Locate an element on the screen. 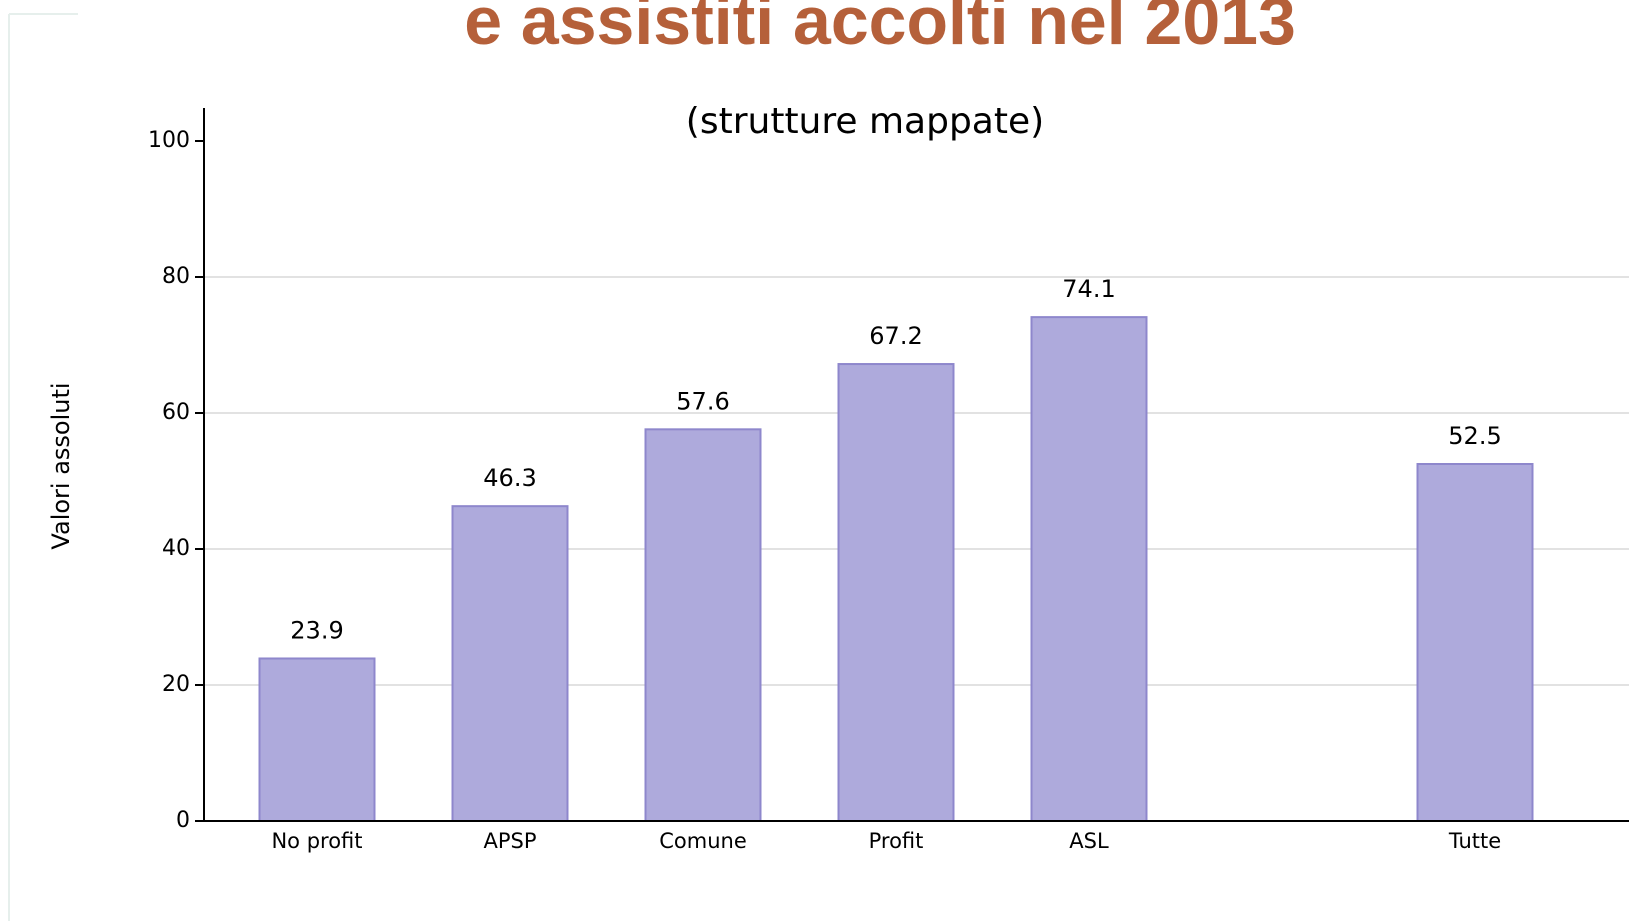 This screenshot has width=1629, height=921. chart-subtitle: (strutture mappate) is located at coordinates (865, 121).